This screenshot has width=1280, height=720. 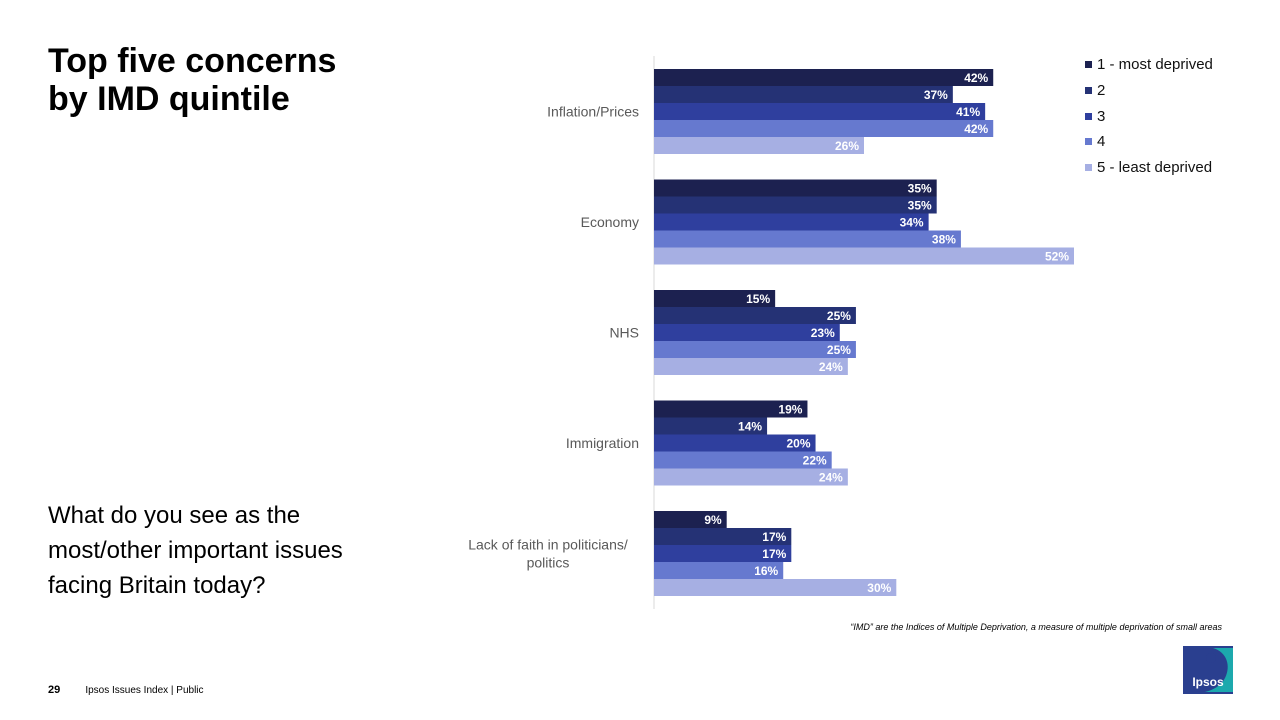 What do you see at coordinates (548, 545) in the screenshot?
I see `category-label: Lack of faith in politicians/` at bounding box center [548, 545].